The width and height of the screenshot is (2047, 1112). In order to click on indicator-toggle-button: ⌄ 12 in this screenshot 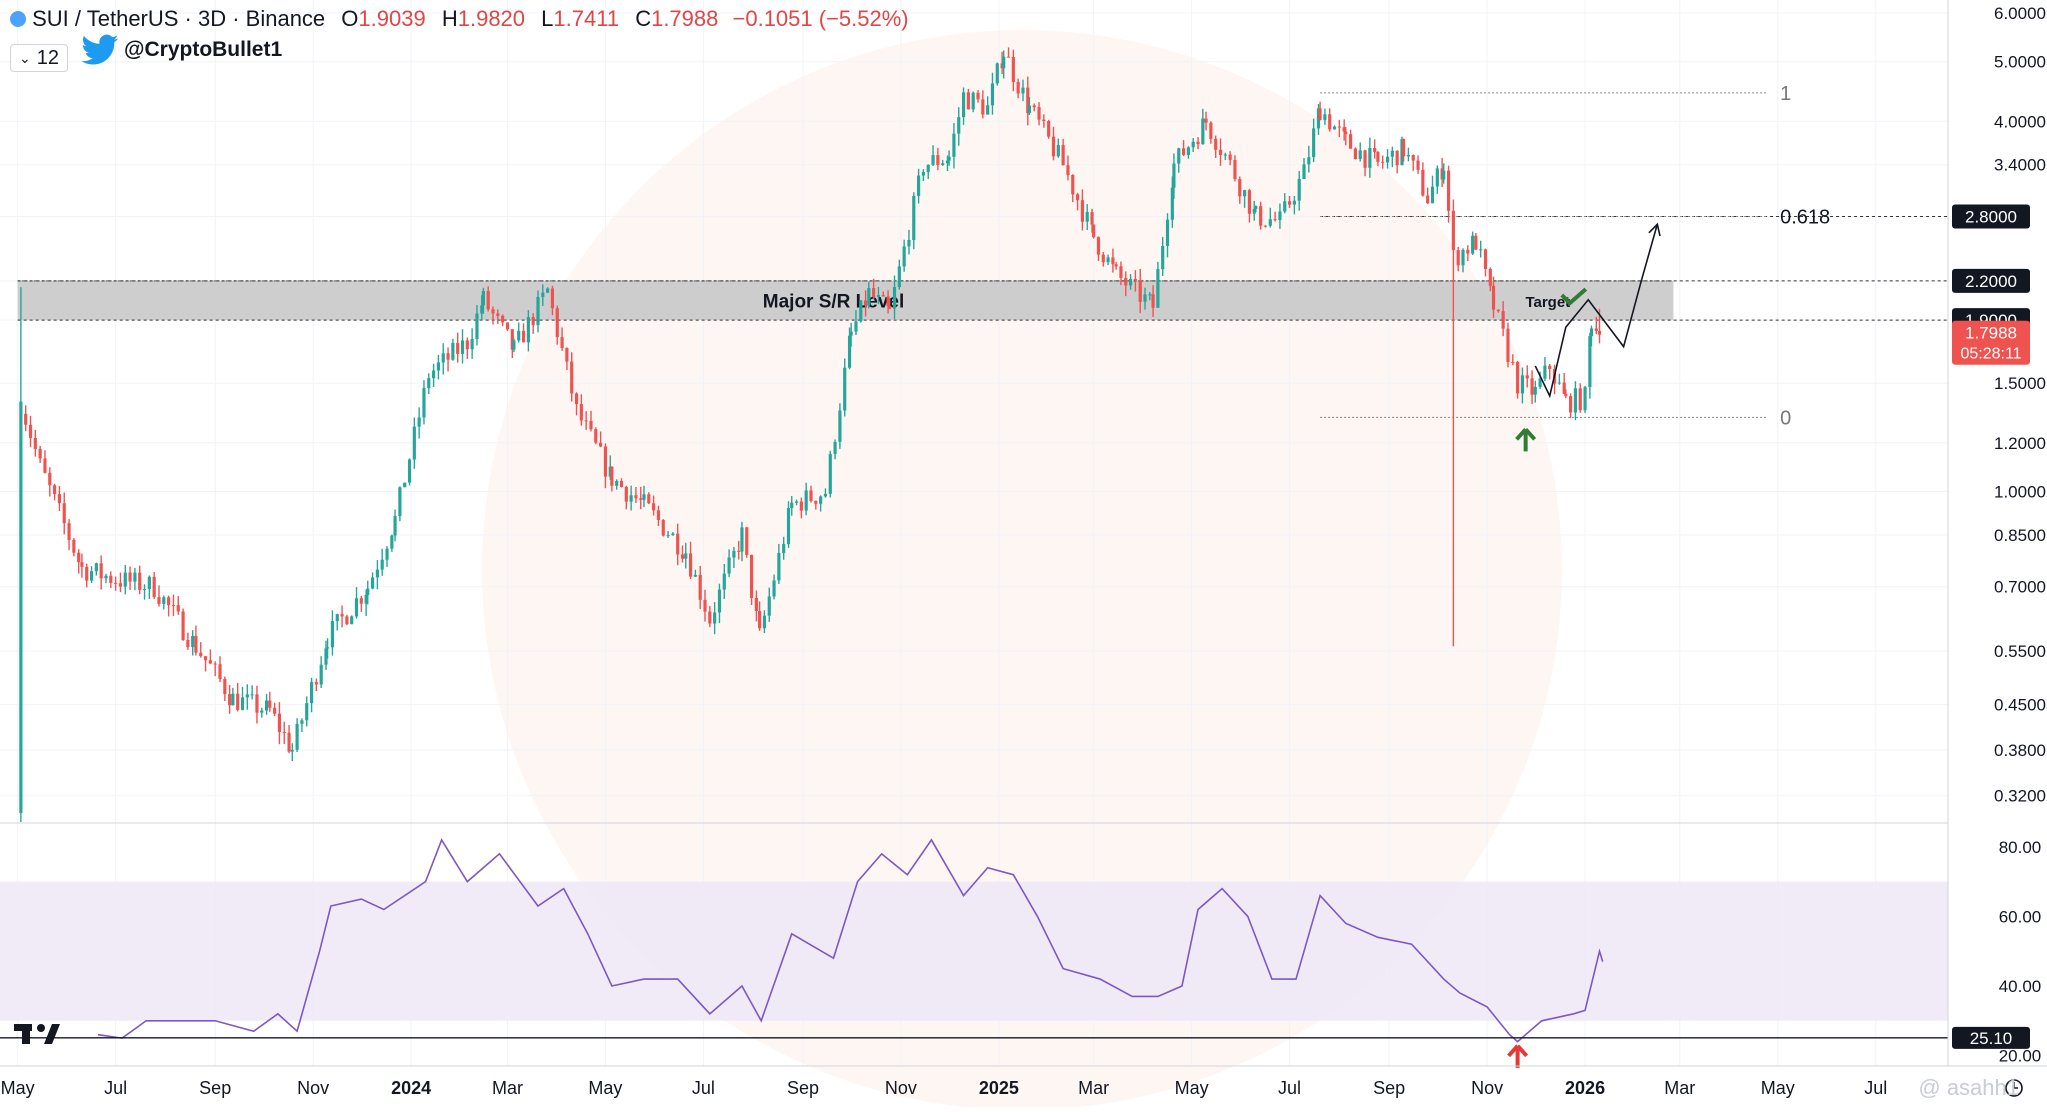, I will do `click(39, 58)`.